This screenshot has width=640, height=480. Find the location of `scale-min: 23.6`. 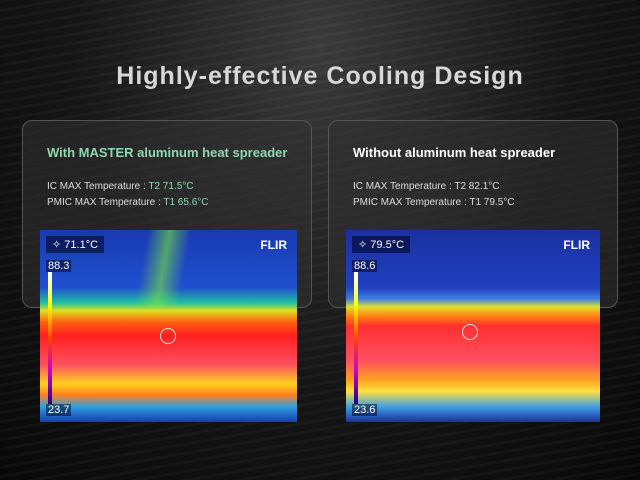

scale-min: 23.6 is located at coordinates (365, 410).